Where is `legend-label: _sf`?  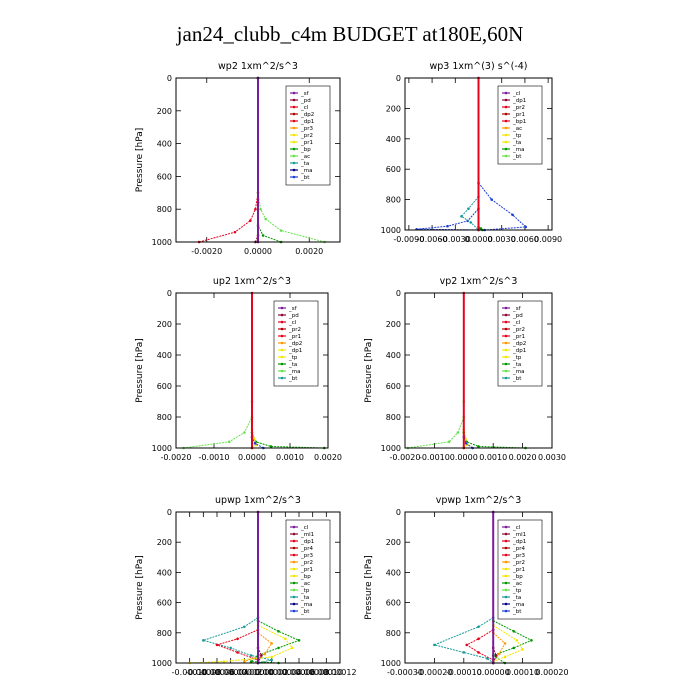 legend-label: _sf is located at coordinates (517, 309).